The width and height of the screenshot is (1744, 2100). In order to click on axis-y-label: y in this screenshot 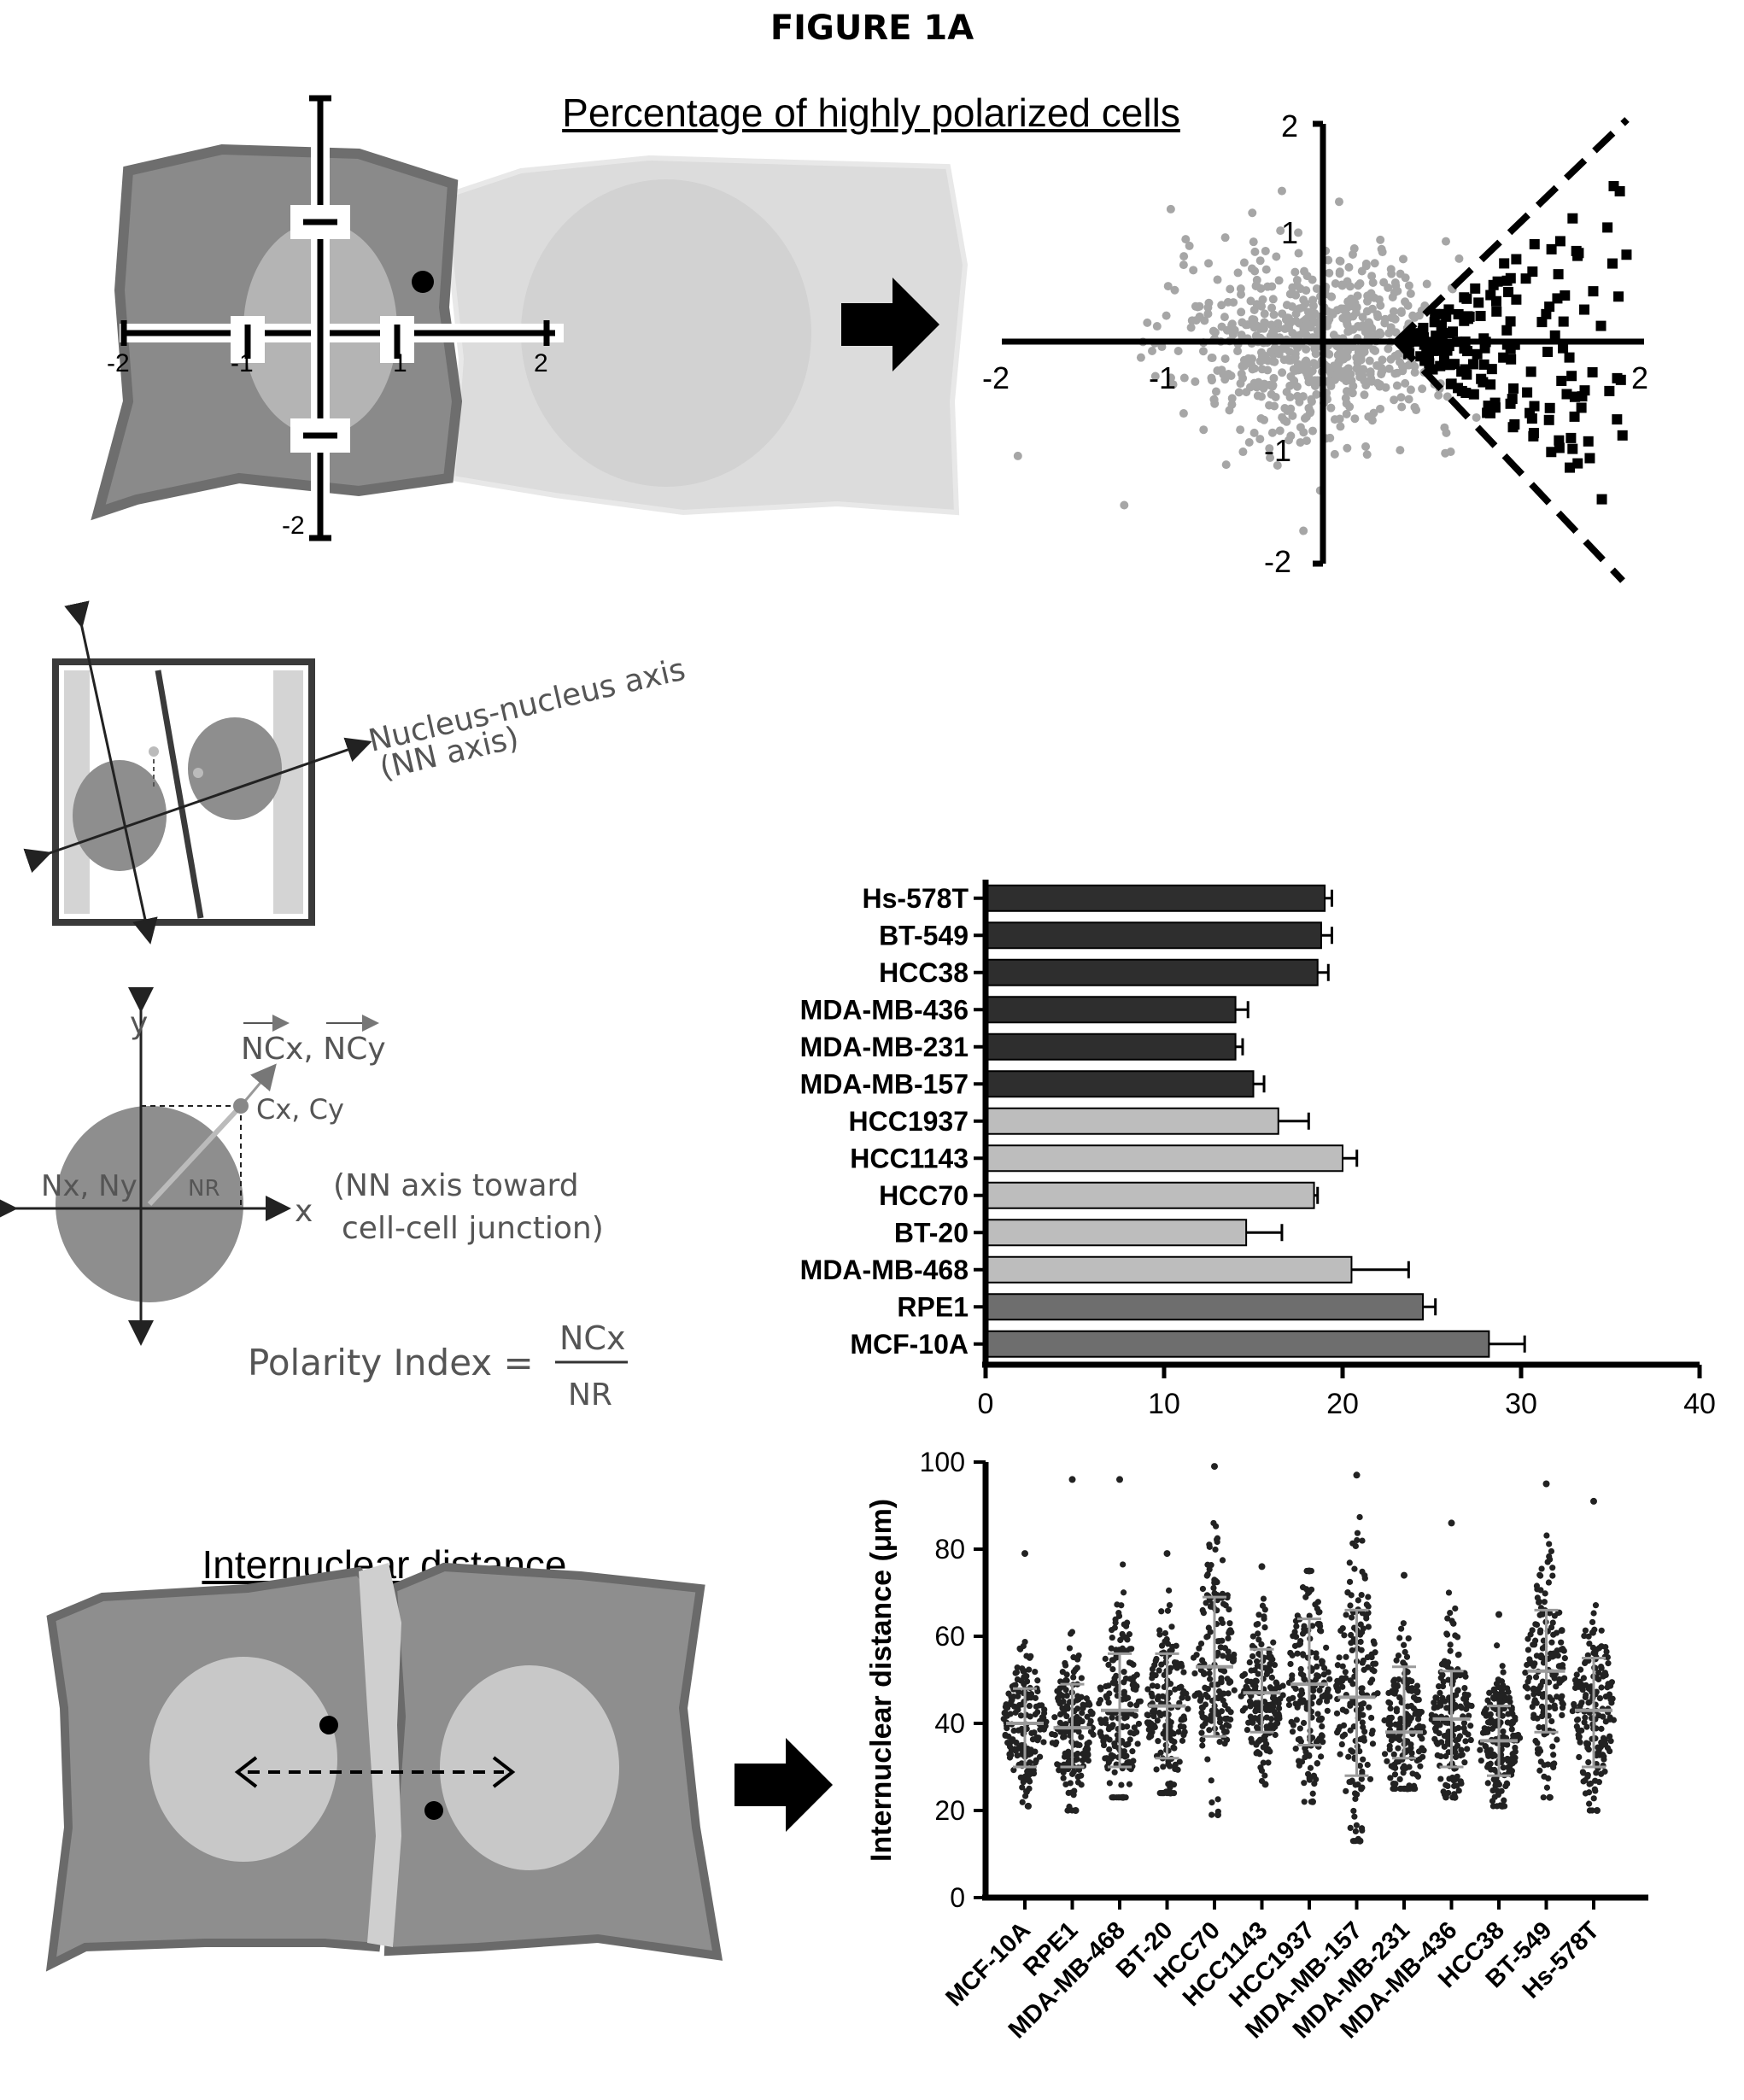, I will do `click(139, 1024)`.